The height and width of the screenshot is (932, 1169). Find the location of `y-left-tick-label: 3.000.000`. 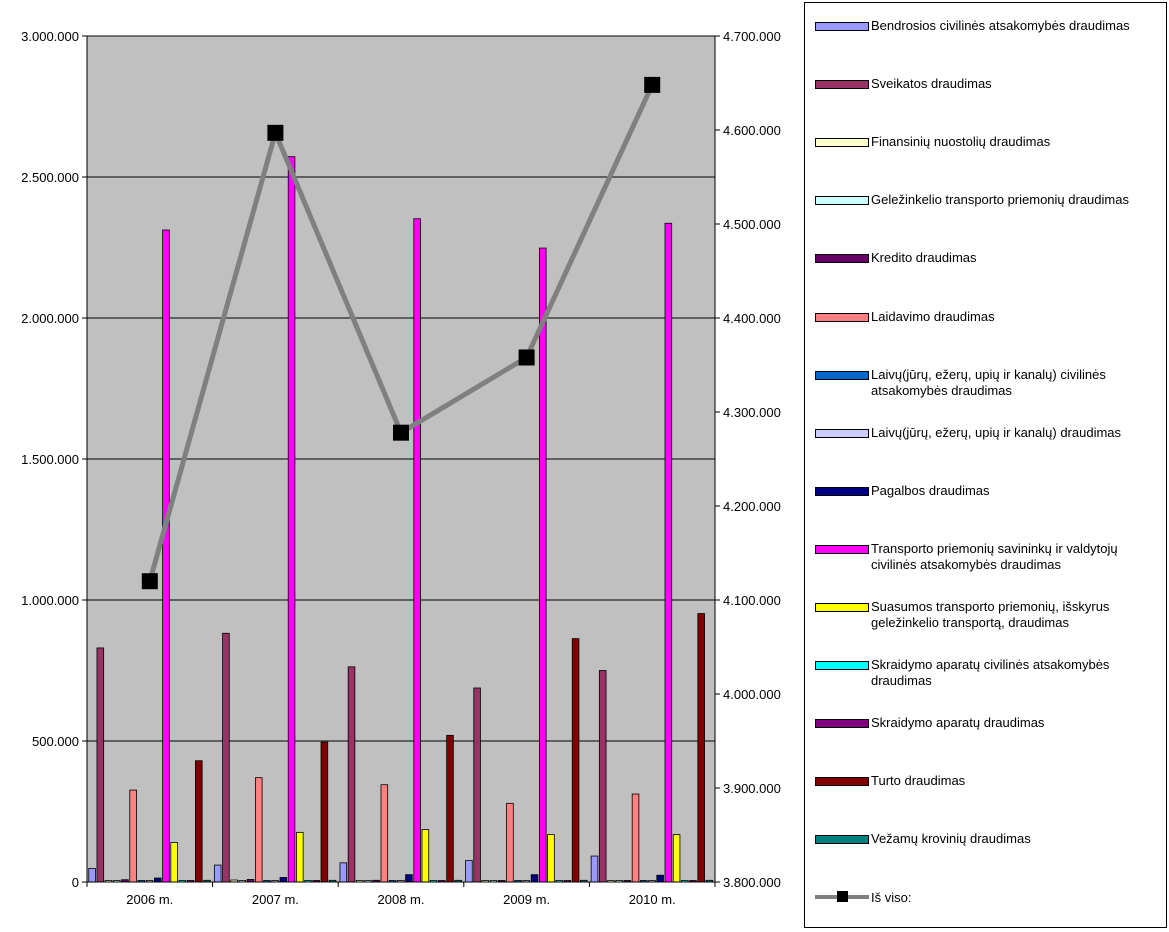

y-left-tick-label: 3.000.000 is located at coordinates (50, 36).